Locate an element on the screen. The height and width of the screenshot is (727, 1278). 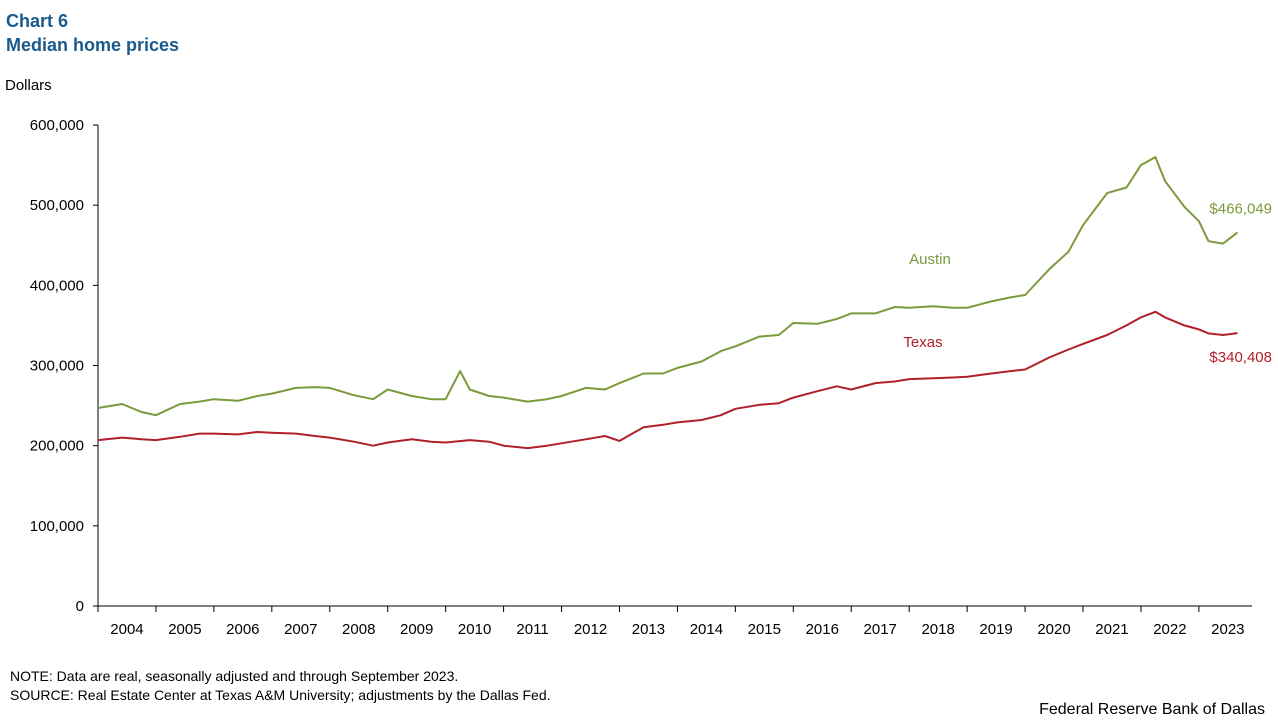
x-tick-label: 2022 is located at coordinates (1169, 629).